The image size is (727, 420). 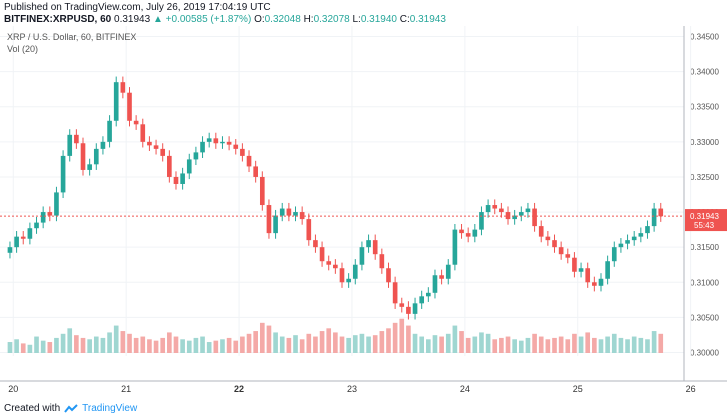 What do you see at coordinates (704, 247) in the screenshot?
I see `y-tick-label: 0.31500` at bounding box center [704, 247].